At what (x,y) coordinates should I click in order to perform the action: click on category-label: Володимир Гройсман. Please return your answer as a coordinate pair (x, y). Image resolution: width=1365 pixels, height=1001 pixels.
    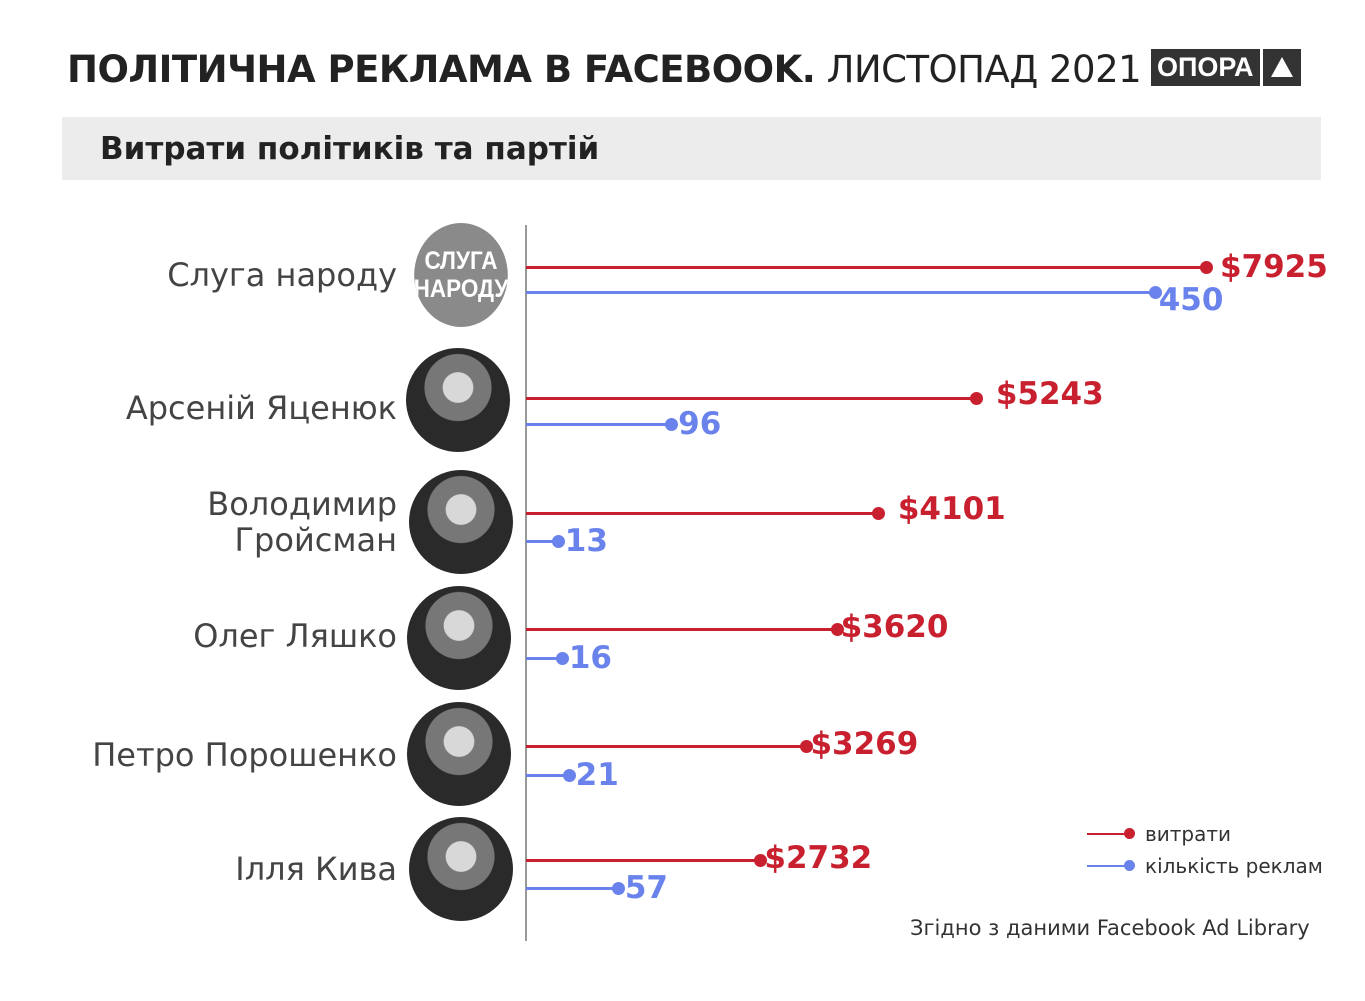
    Looking at the image, I should click on (302, 522).